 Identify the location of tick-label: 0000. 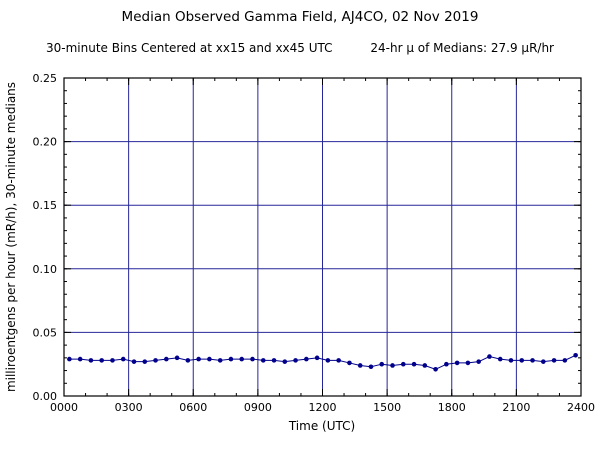
(64, 407).